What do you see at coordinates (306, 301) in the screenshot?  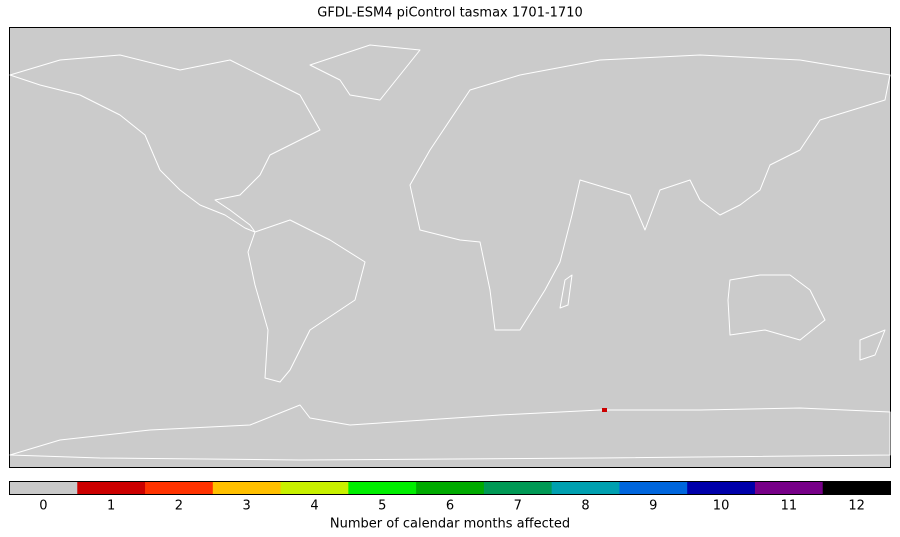 I see `south-america` at bounding box center [306, 301].